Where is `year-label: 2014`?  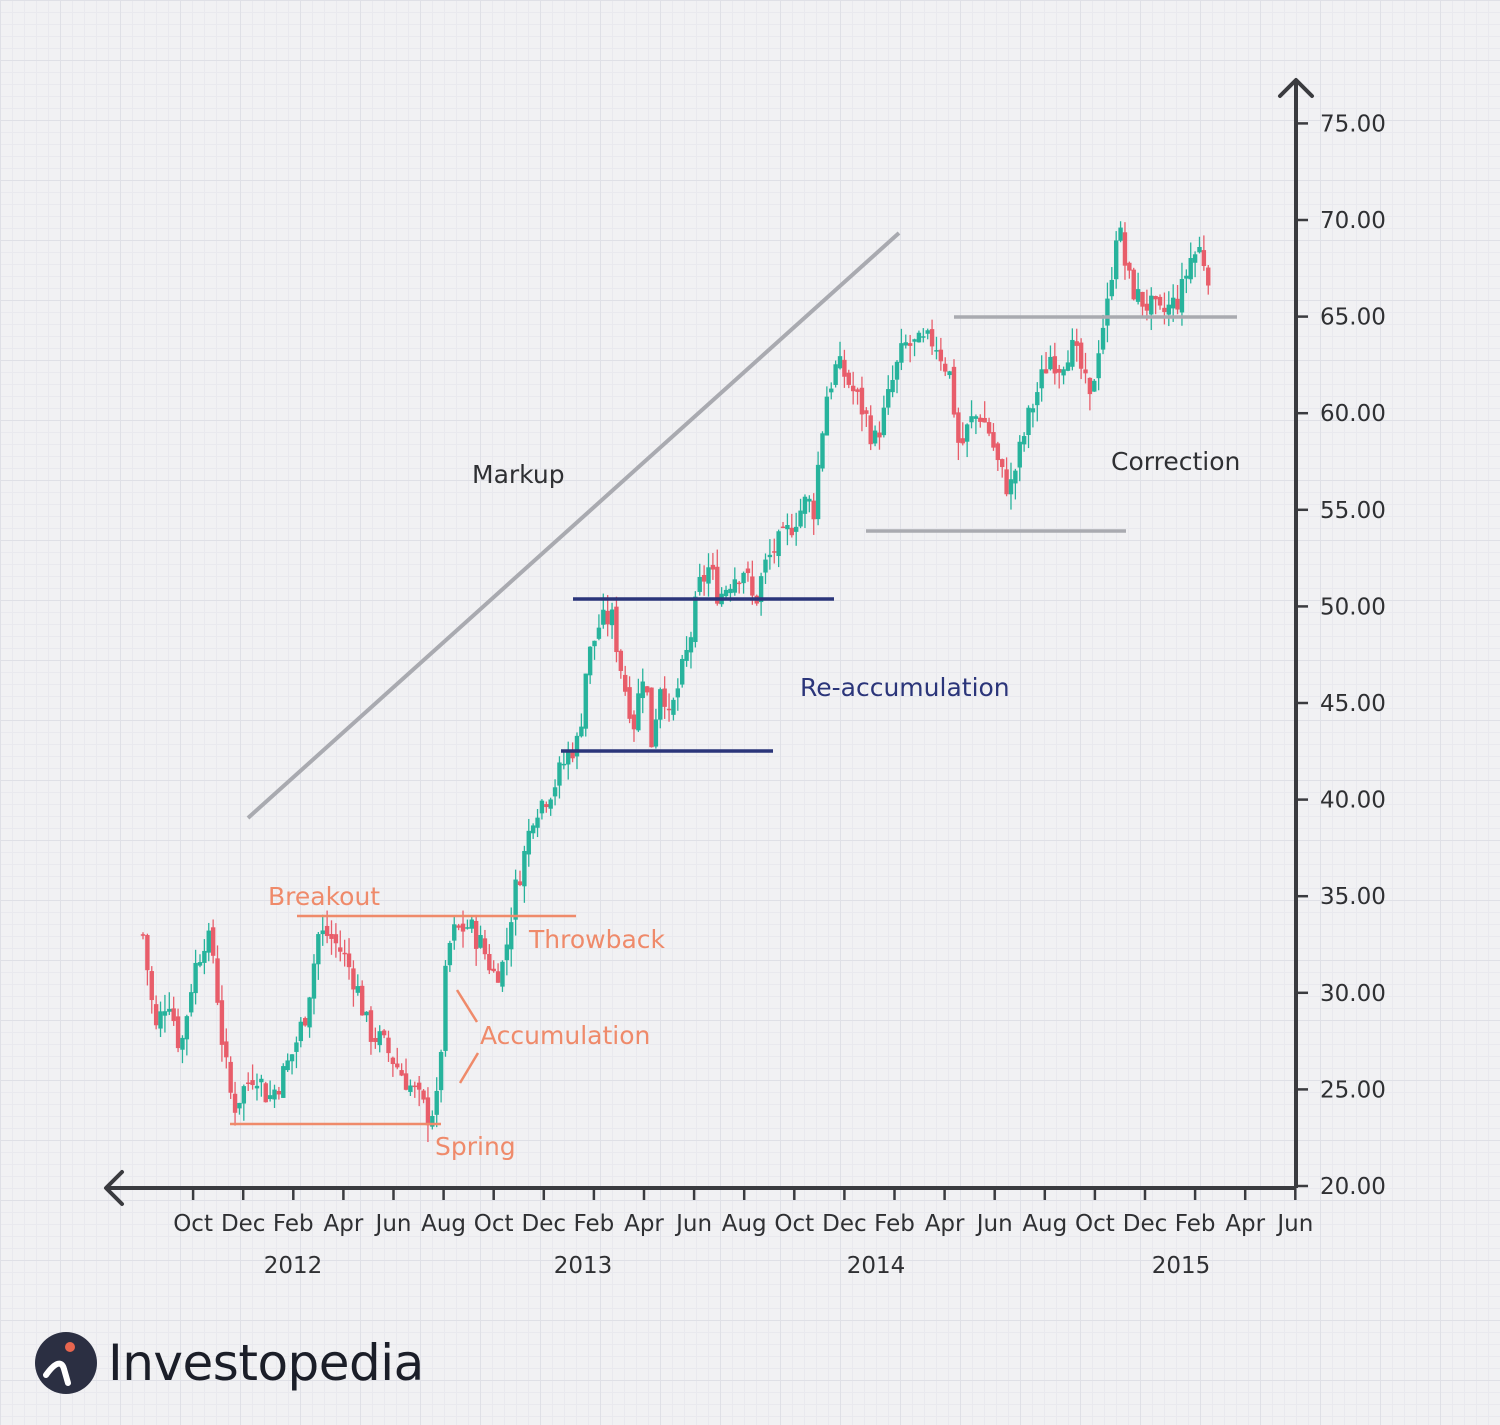 year-label: 2014 is located at coordinates (876, 1266).